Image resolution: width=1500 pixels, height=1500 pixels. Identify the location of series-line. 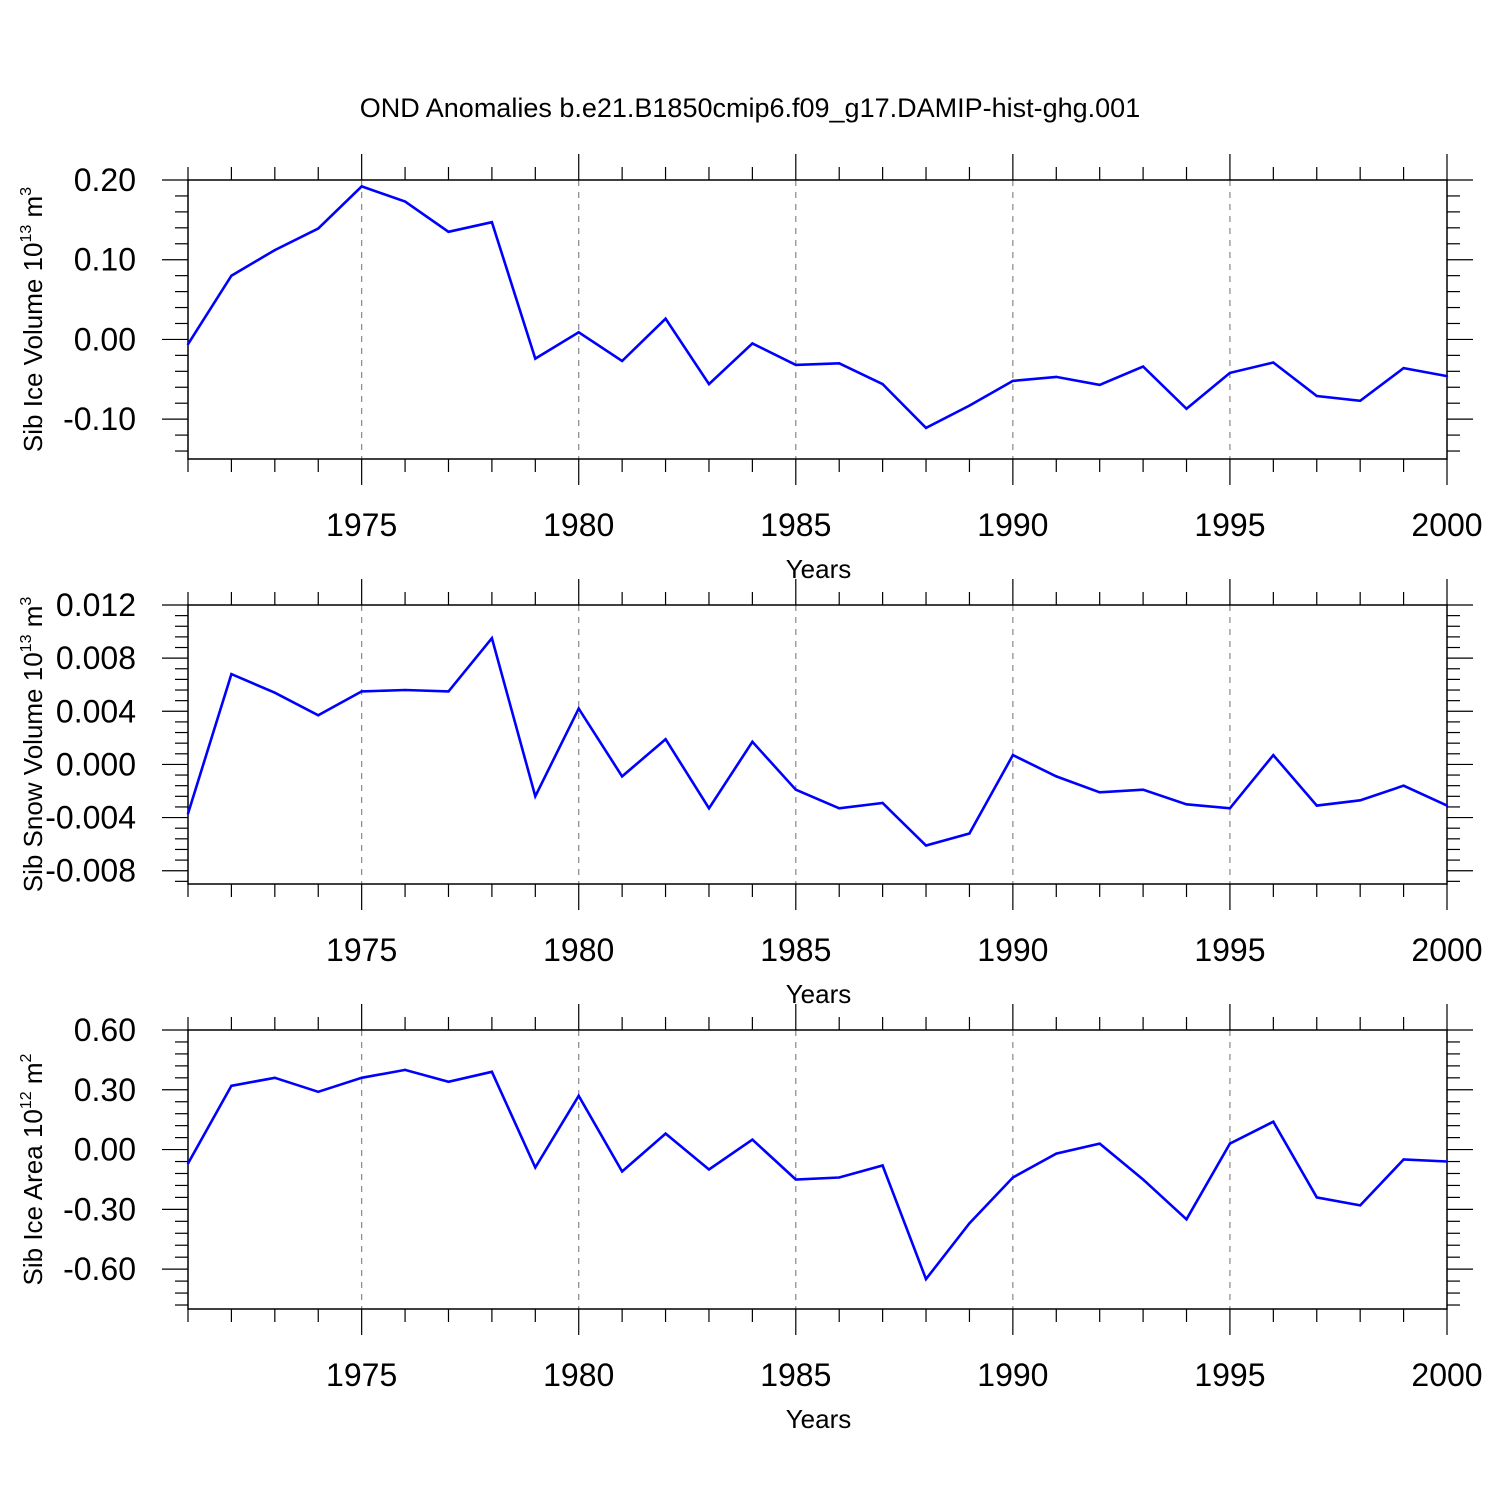
(817, 1175).